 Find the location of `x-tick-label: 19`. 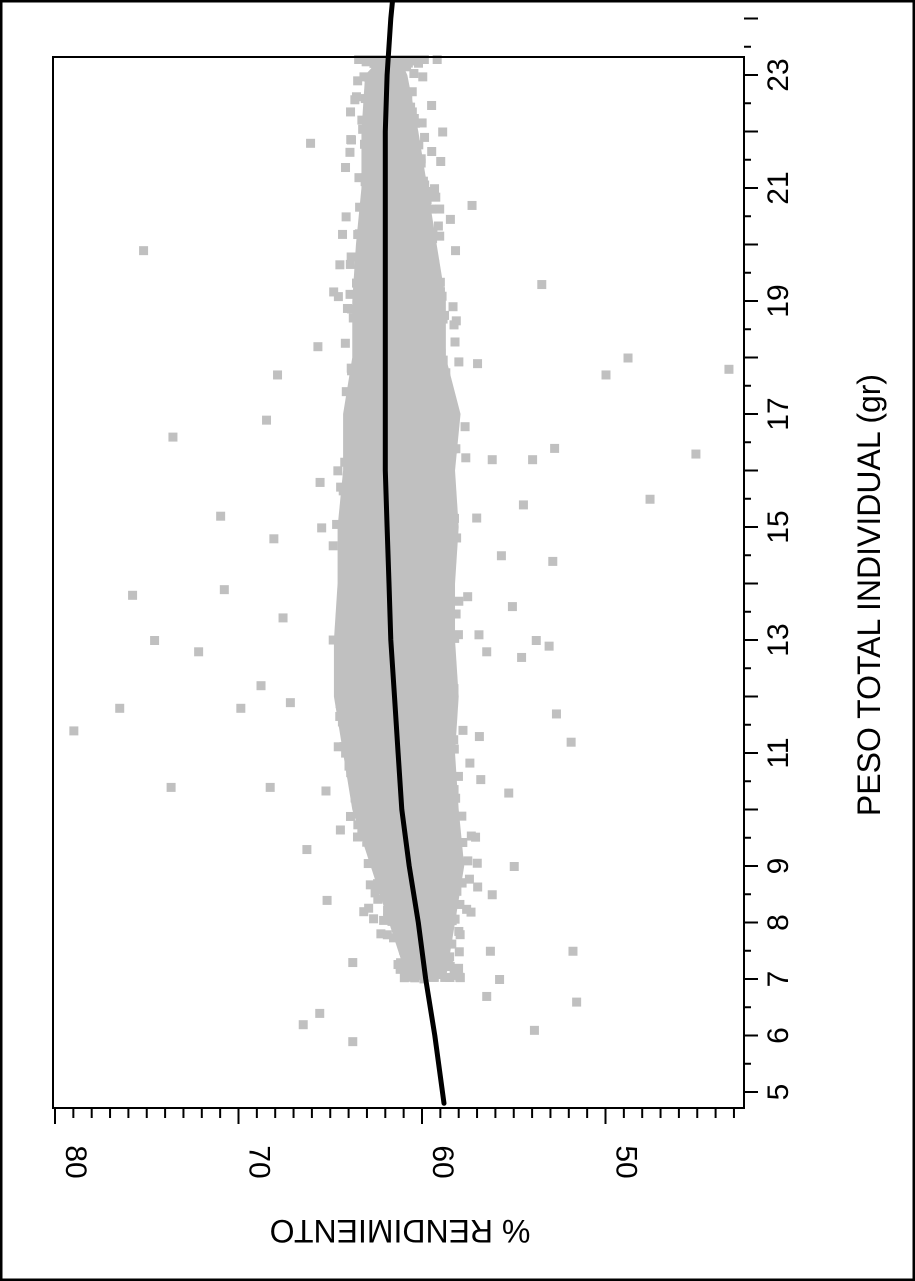

x-tick-label: 19 is located at coordinates (778, 300).